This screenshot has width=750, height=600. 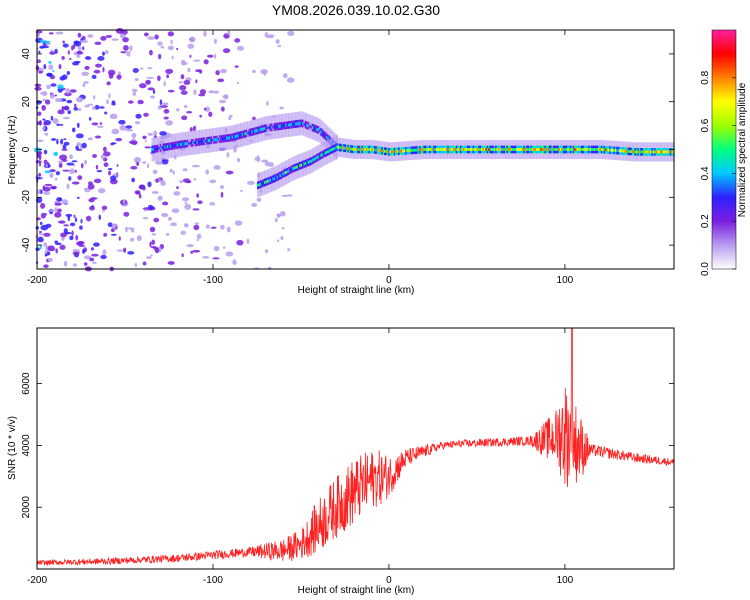 I want to click on figure-title: YM08.2026.039.10.02.G30, so click(x=356, y=10).